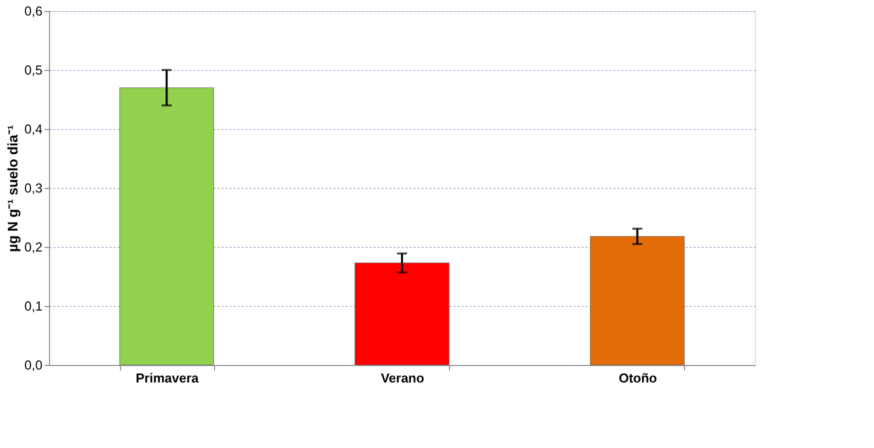 This screenshot has width=874, height=448. What do you see at coordinates (33, 188) in the screenshot?
I see `y-tick-label: 0,3` at bounding box center [33, 188].